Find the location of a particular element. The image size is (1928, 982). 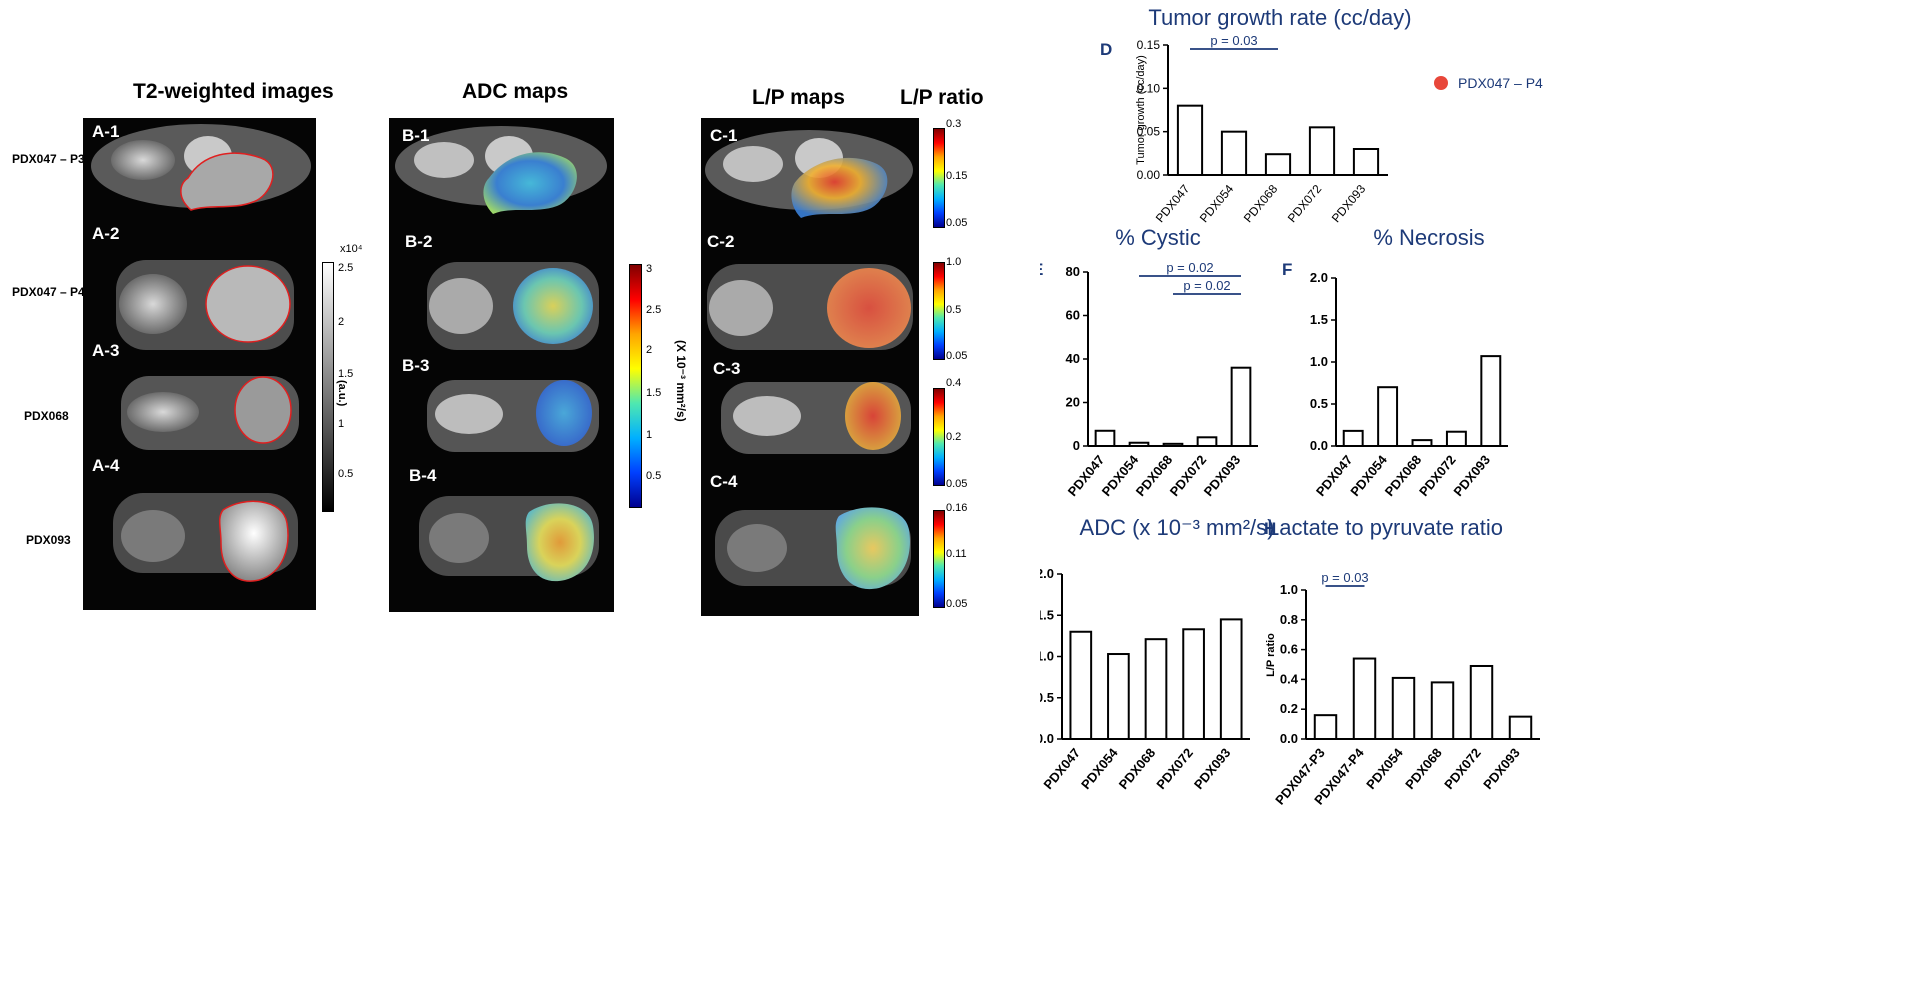

chart-E-title: % Cystic is located at coordinates (1158, 237).